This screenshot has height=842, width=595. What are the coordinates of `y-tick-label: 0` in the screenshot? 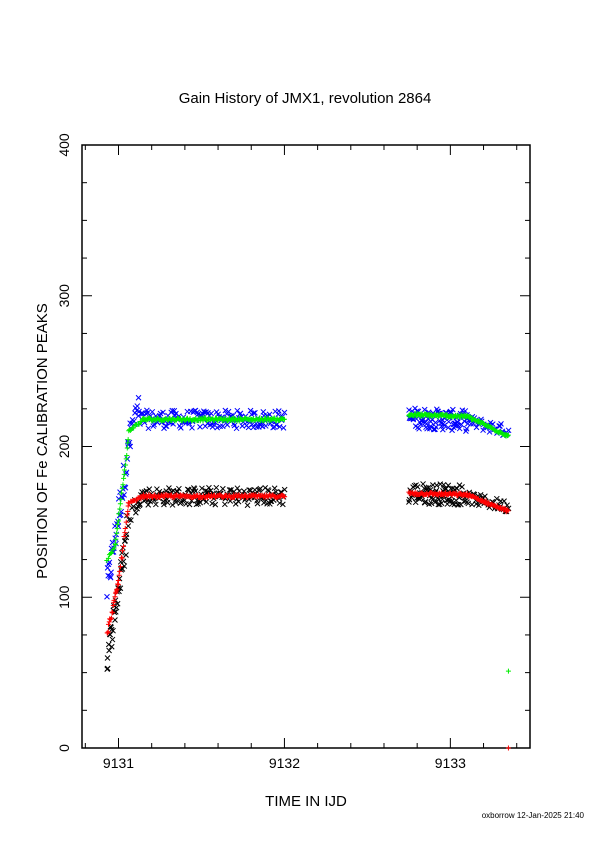 It's located at (64, 748).